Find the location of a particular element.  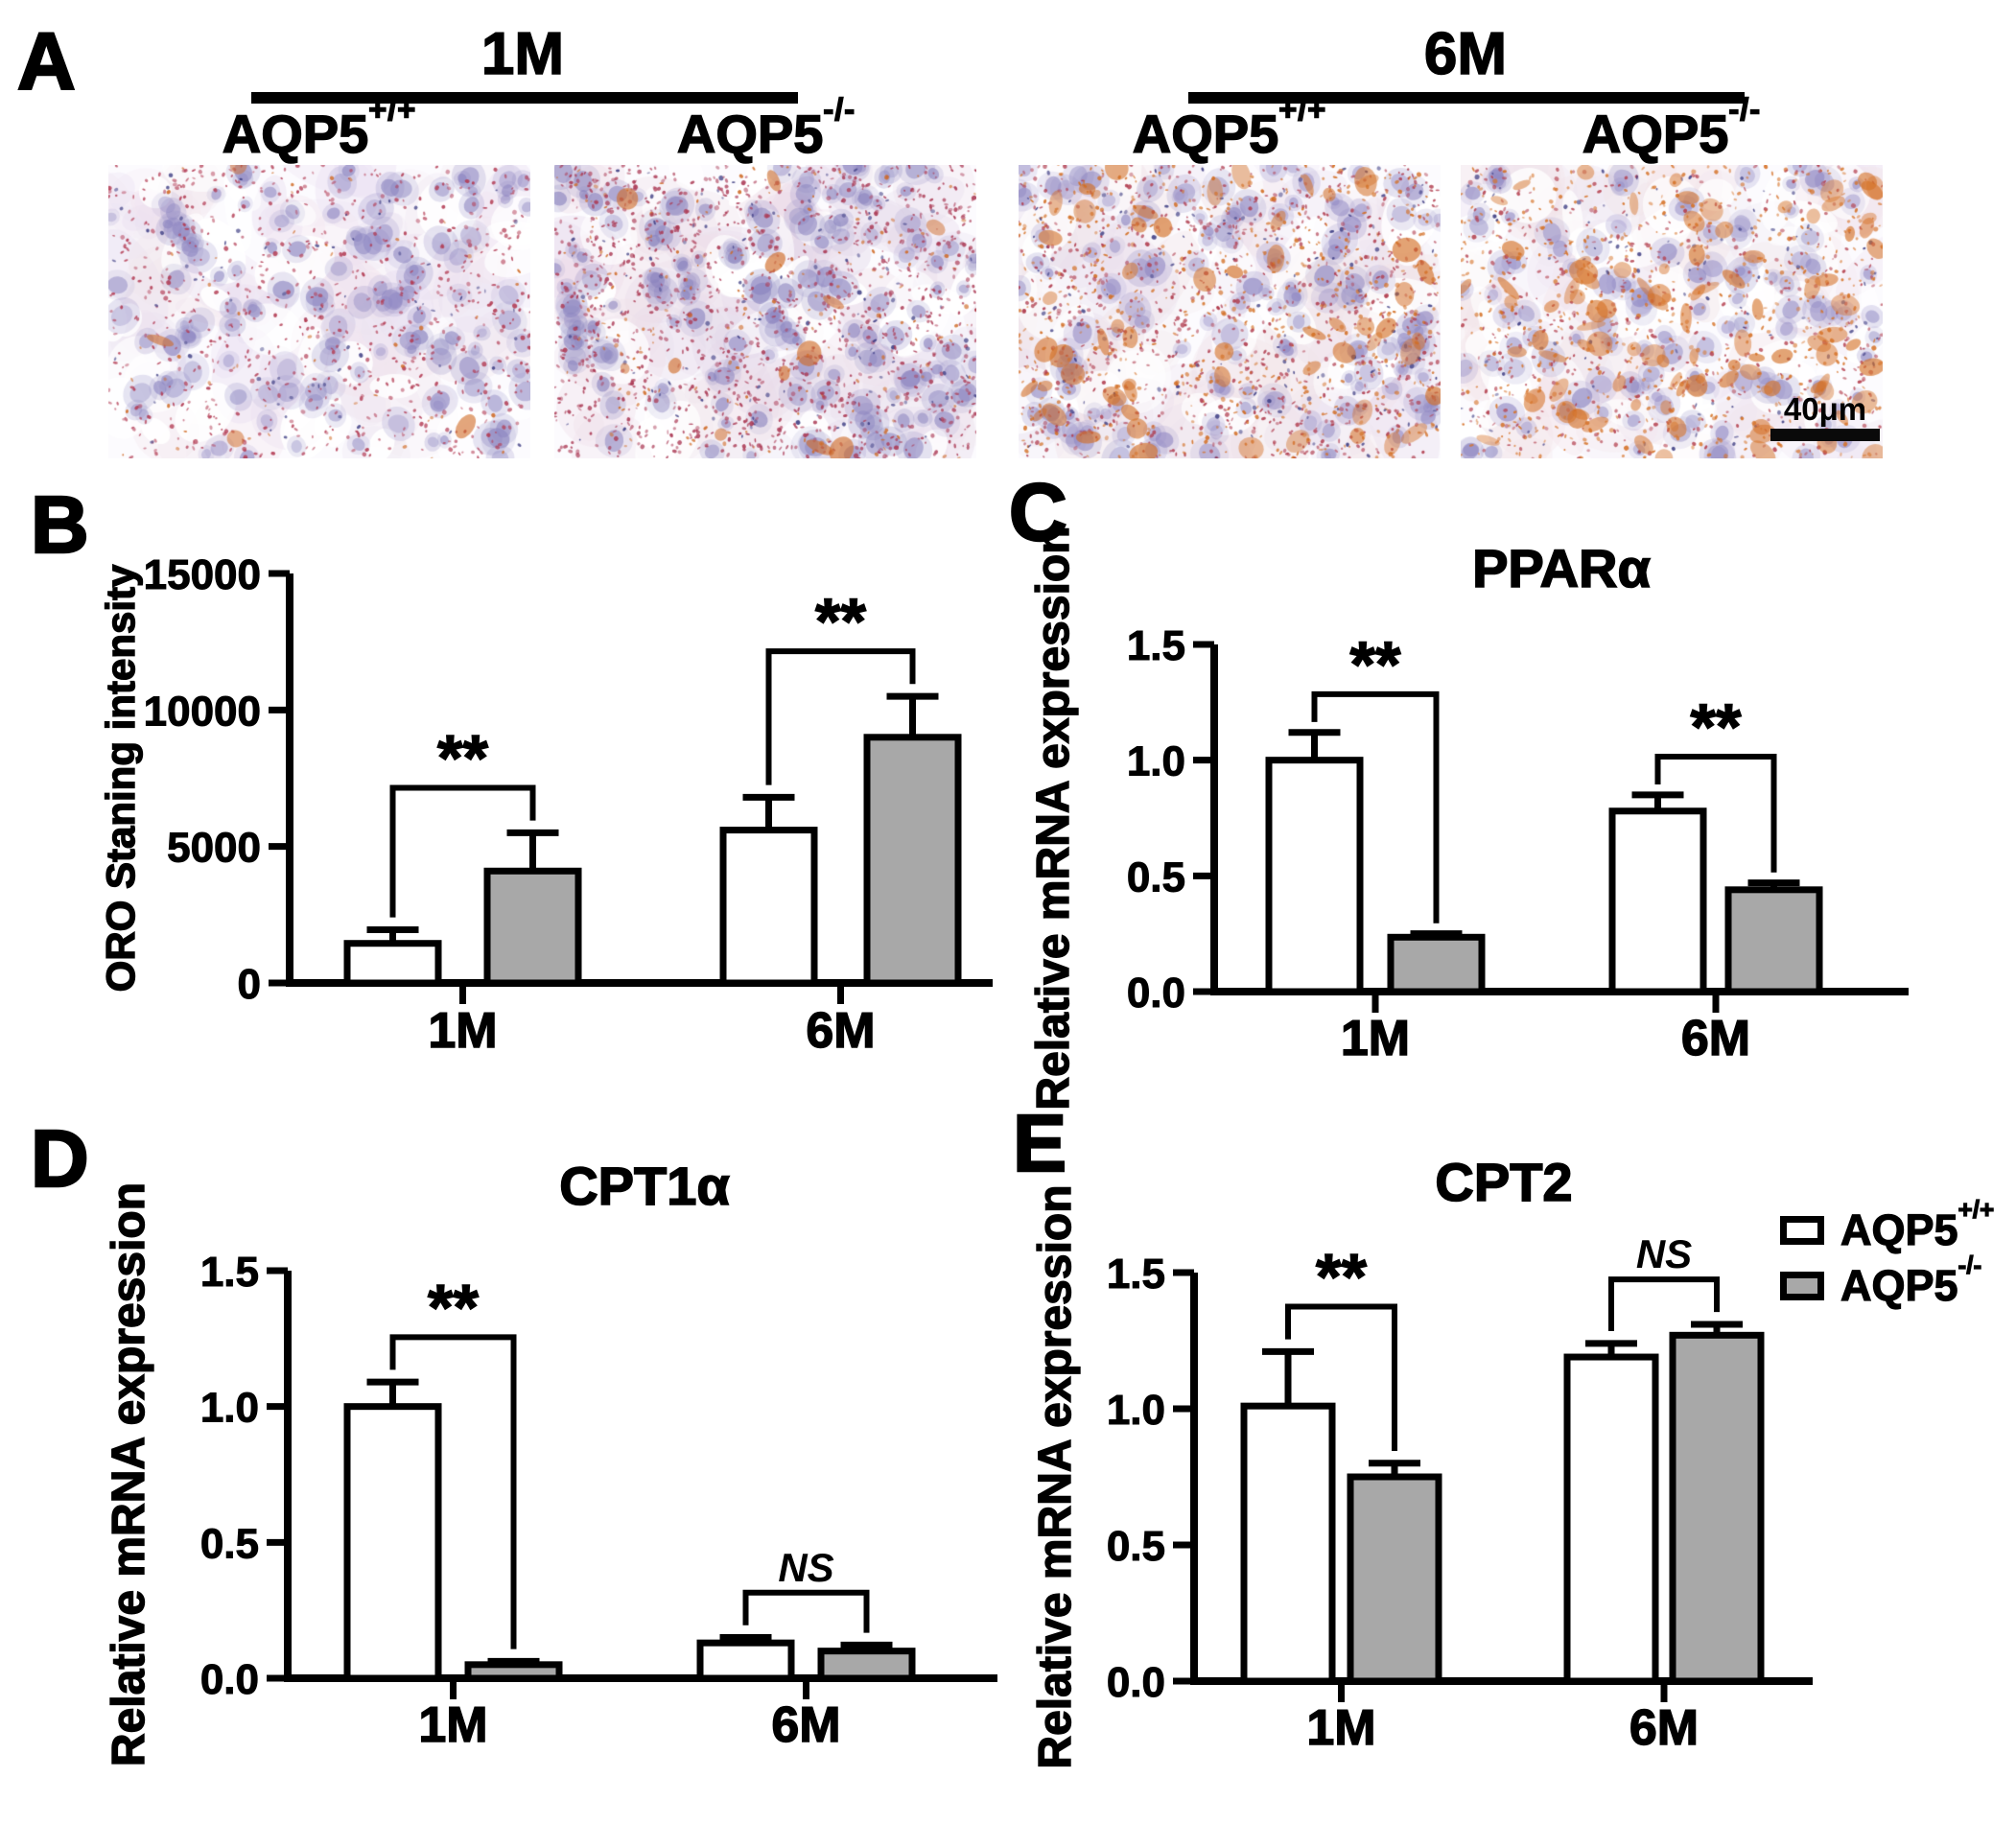

legend-item-aqp5-ko: AQP5-/- is located at coordinates (1887, 1281).